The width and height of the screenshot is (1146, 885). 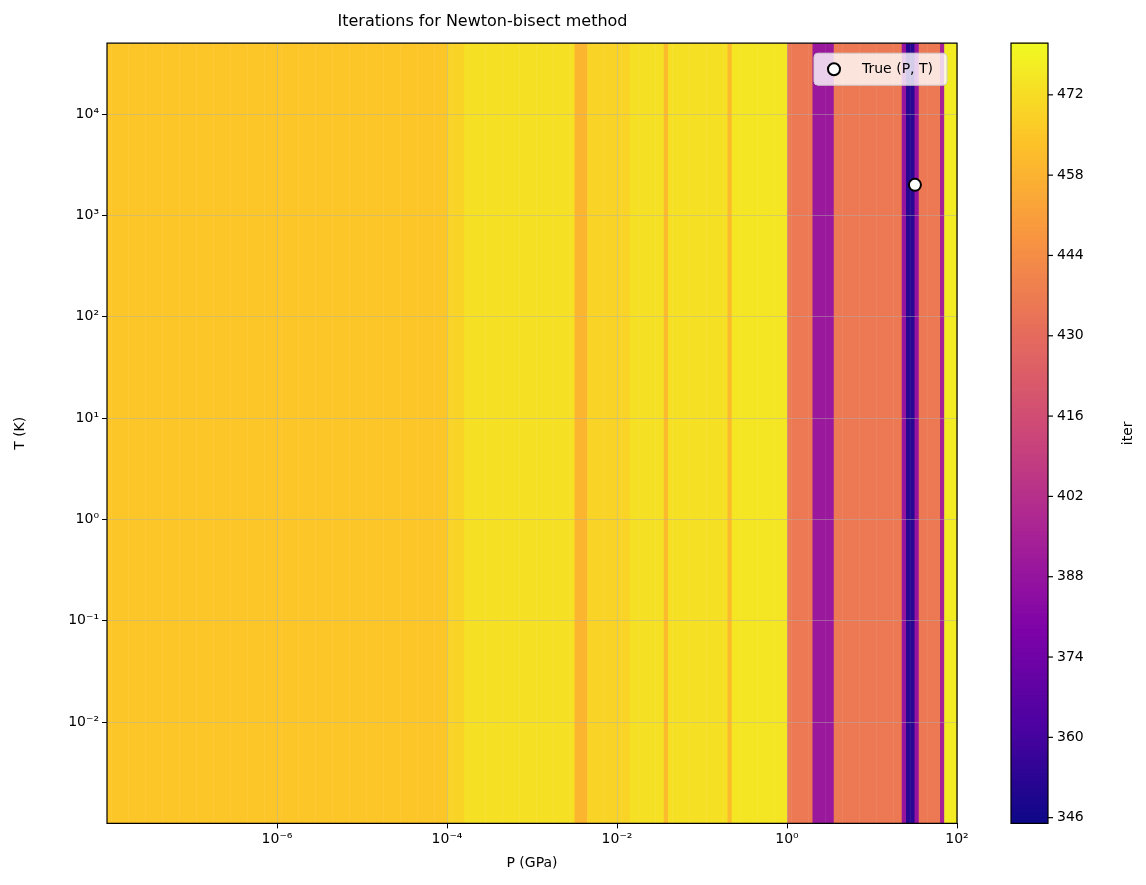 What do you see at coordinates (482, 20) in the screenshot?
I see `chart-title: Iterations for Newton-bisect method` at bounding box center [482, 20].